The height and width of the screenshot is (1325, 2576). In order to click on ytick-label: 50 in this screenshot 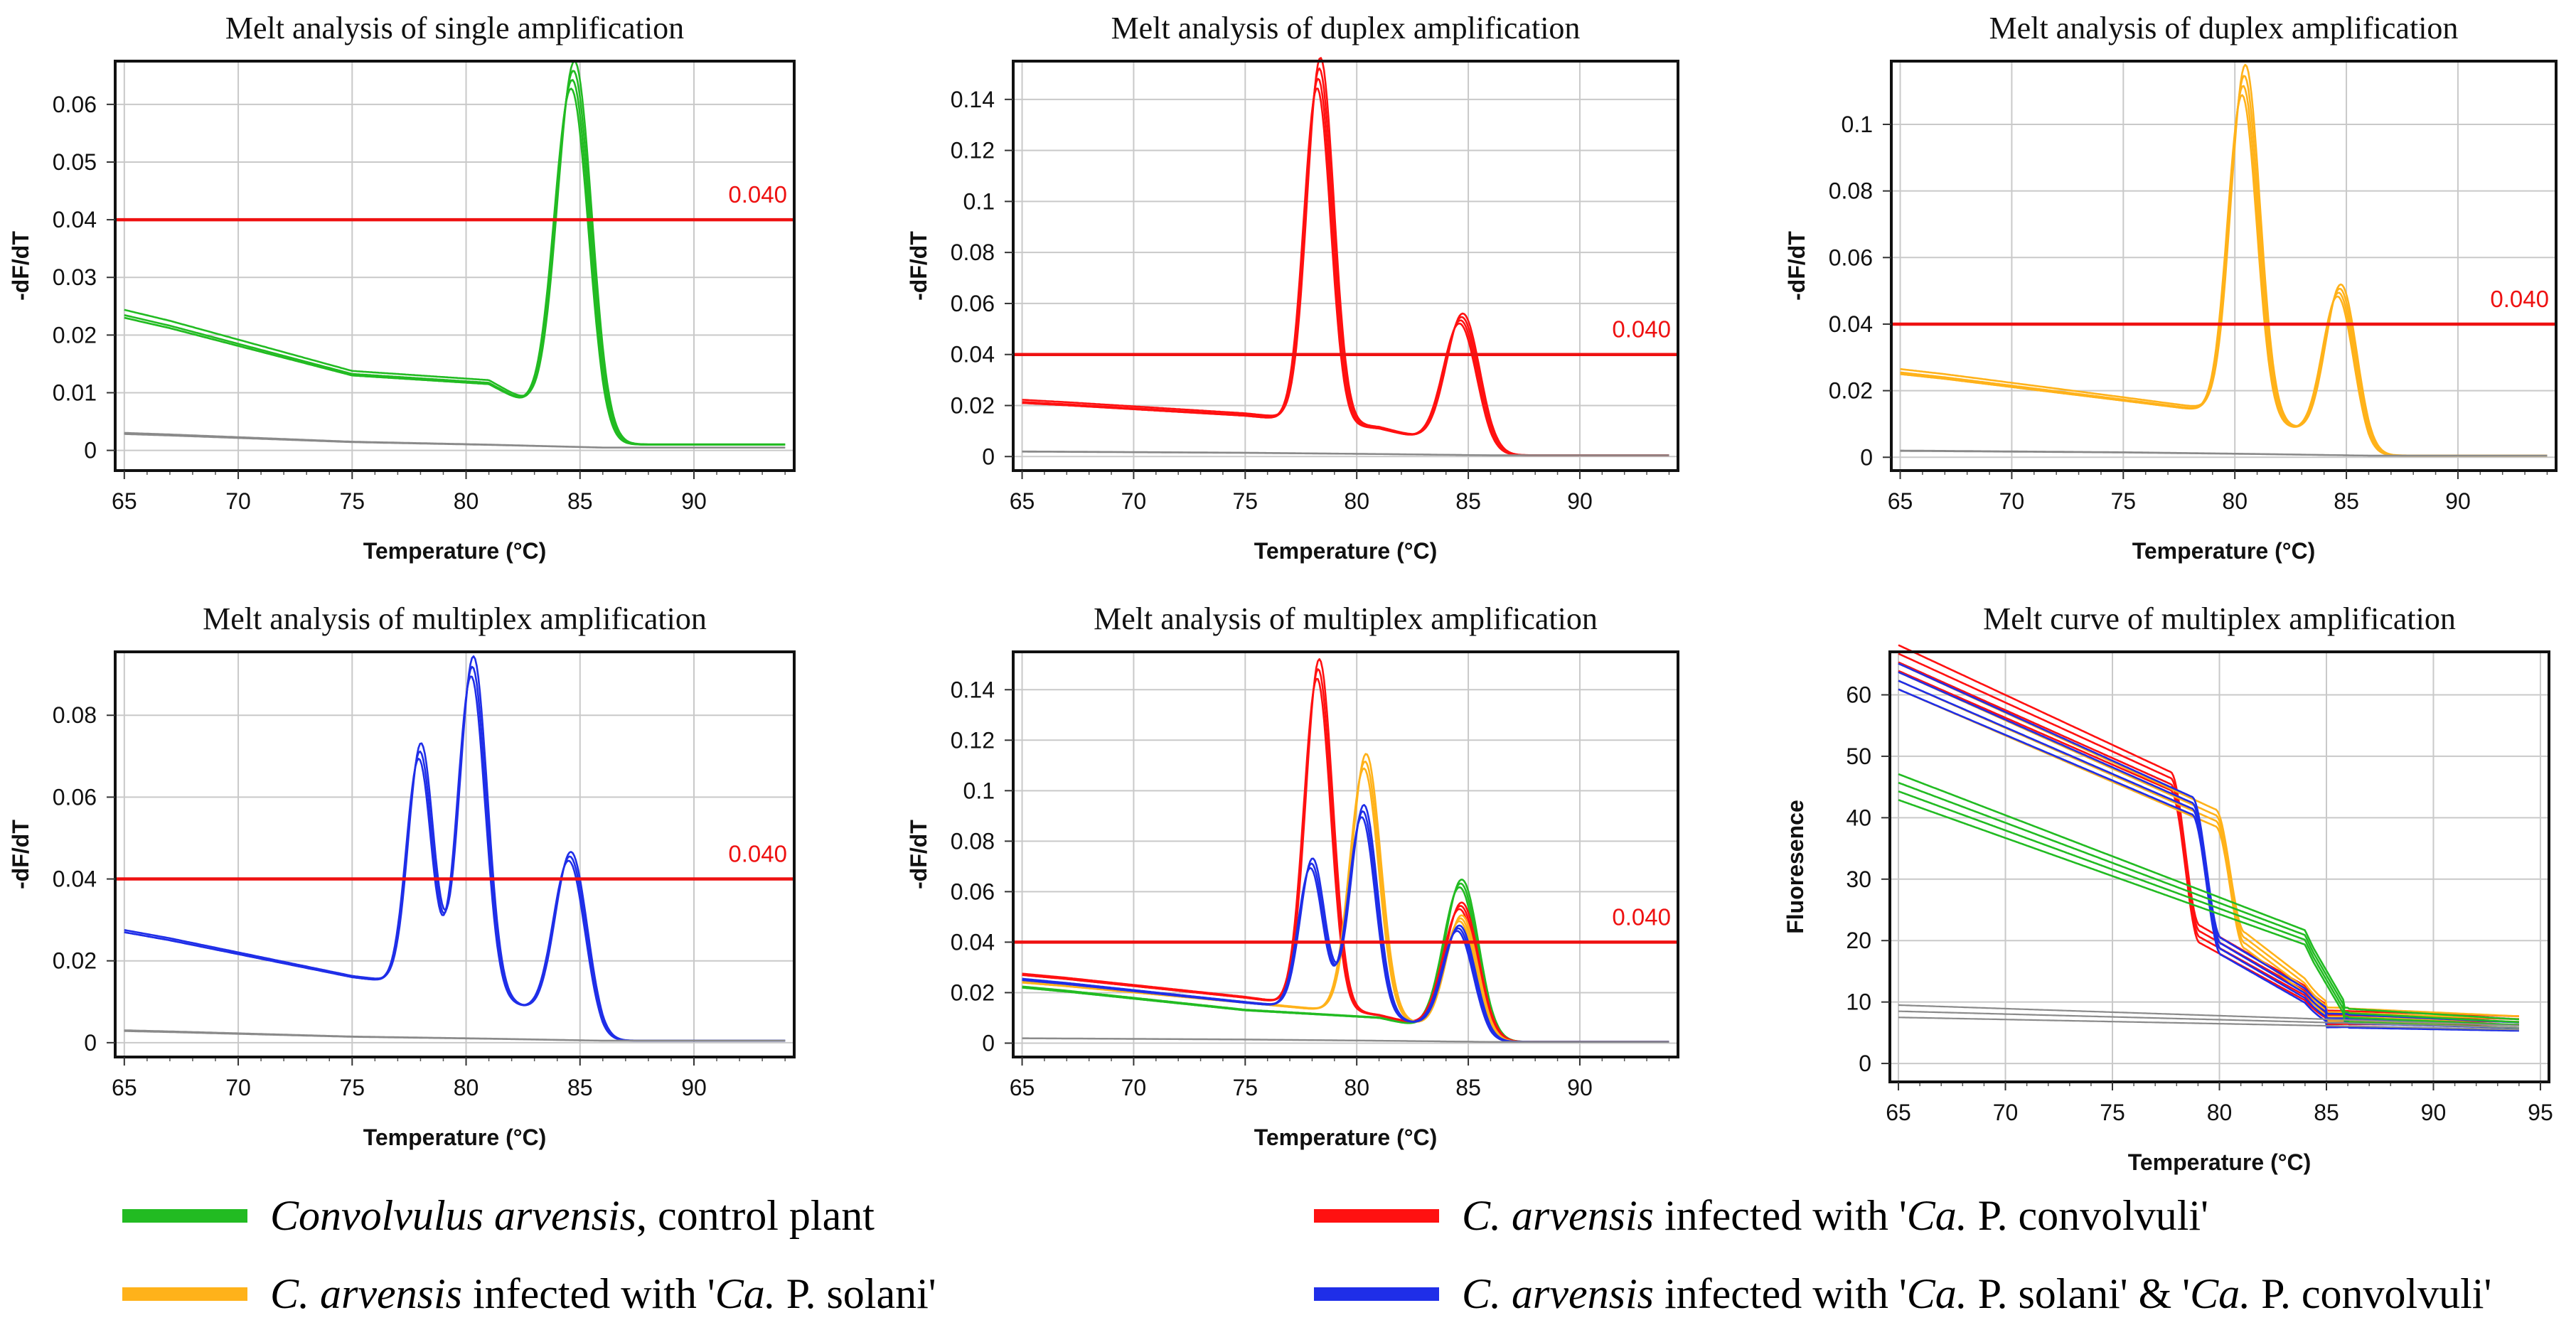, I will do `click(1859, 756)`.